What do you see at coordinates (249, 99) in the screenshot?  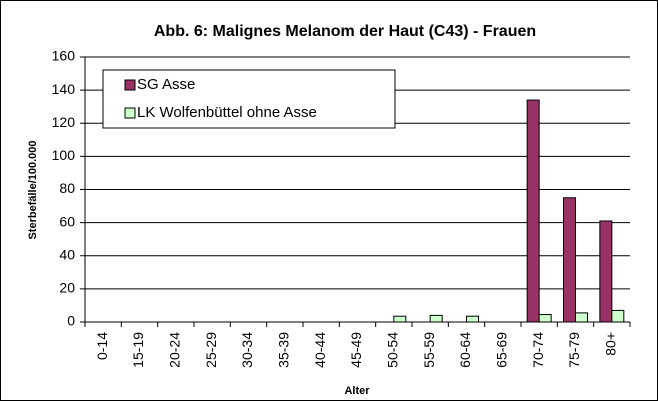 I see `legend-box` at bounding box center [249, 99].